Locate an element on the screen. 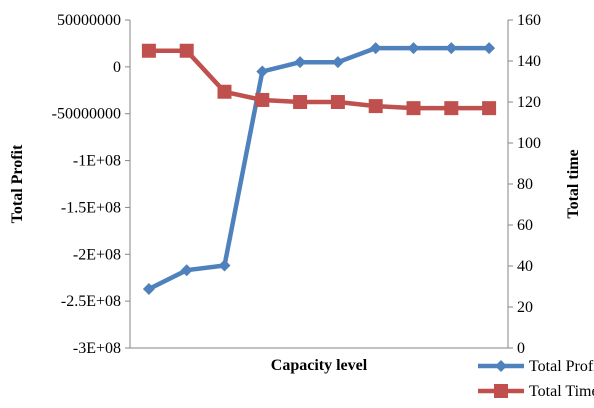  y-right-tick-label: 120 is located at coordinates (529, 102).